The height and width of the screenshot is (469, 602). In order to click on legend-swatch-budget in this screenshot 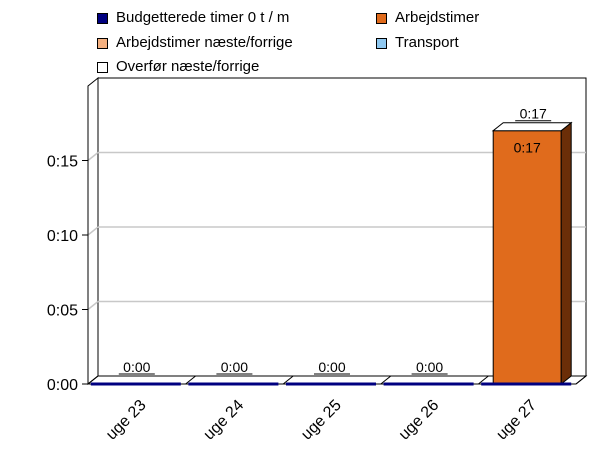, I will do `click(102, 18)`.